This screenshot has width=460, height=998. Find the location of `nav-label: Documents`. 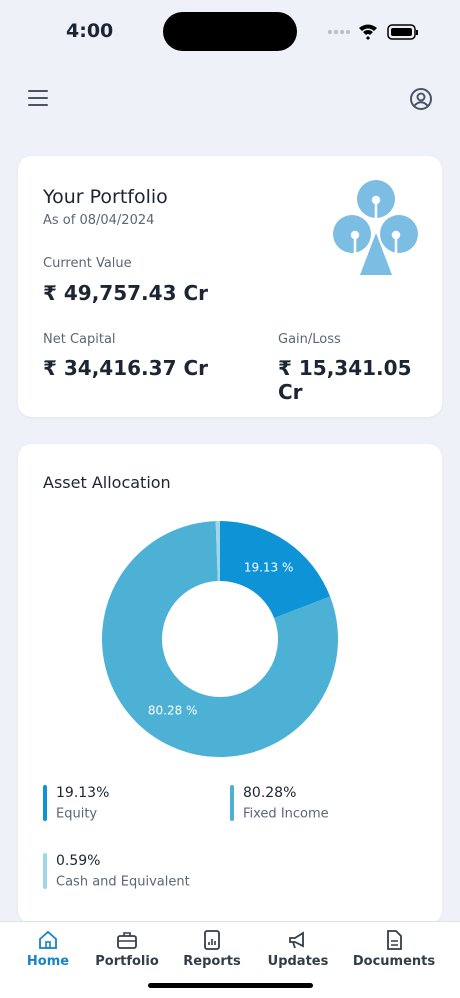

nav-label: Documents is located at coordinates (394, 961).